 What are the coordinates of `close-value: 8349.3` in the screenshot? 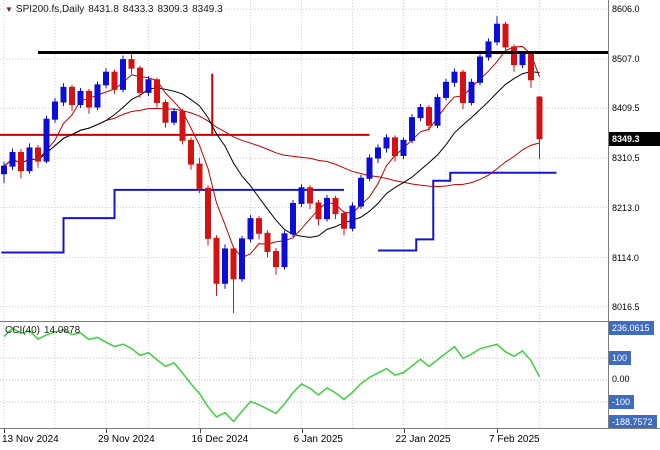 It's located at (207, 9).